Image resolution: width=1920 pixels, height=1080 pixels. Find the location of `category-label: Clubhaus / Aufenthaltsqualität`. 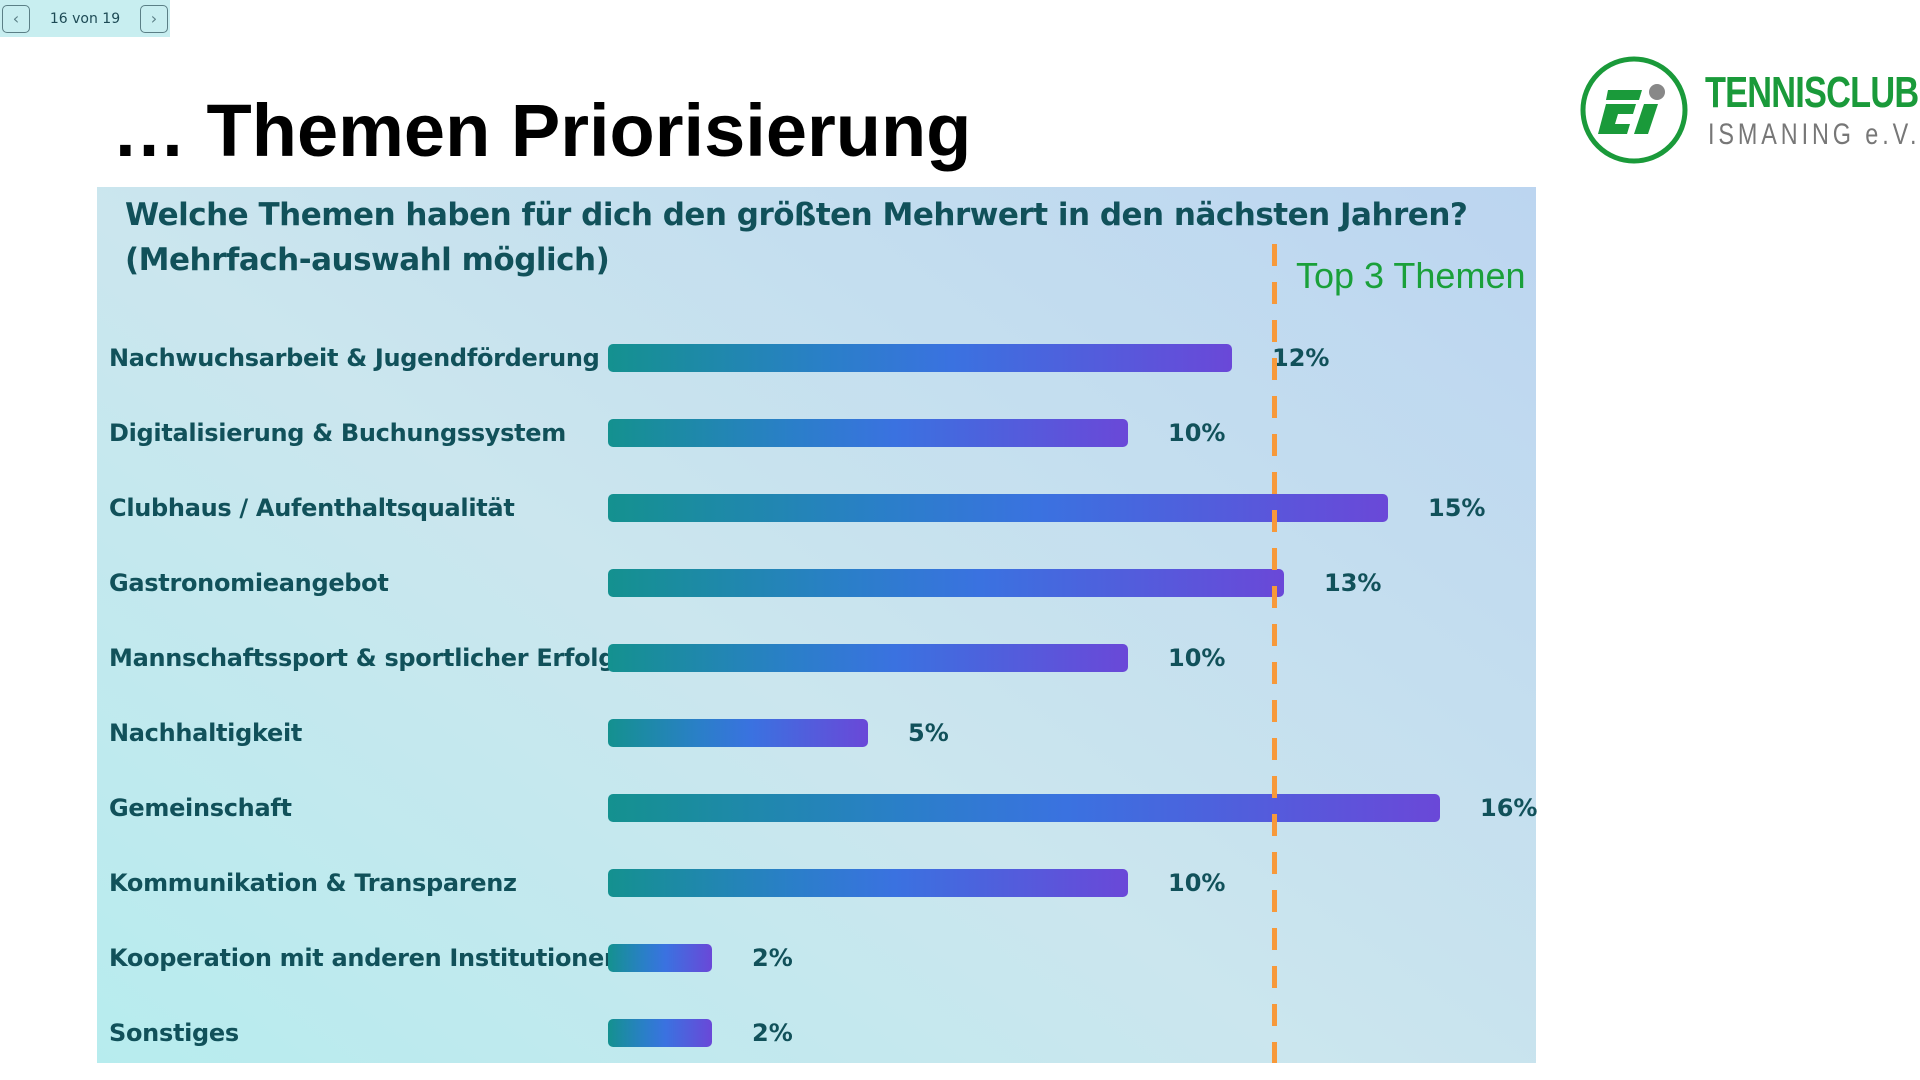

category-label: Clubhaus / Aufenthaltsqualität is located at coordinates (312, 508).